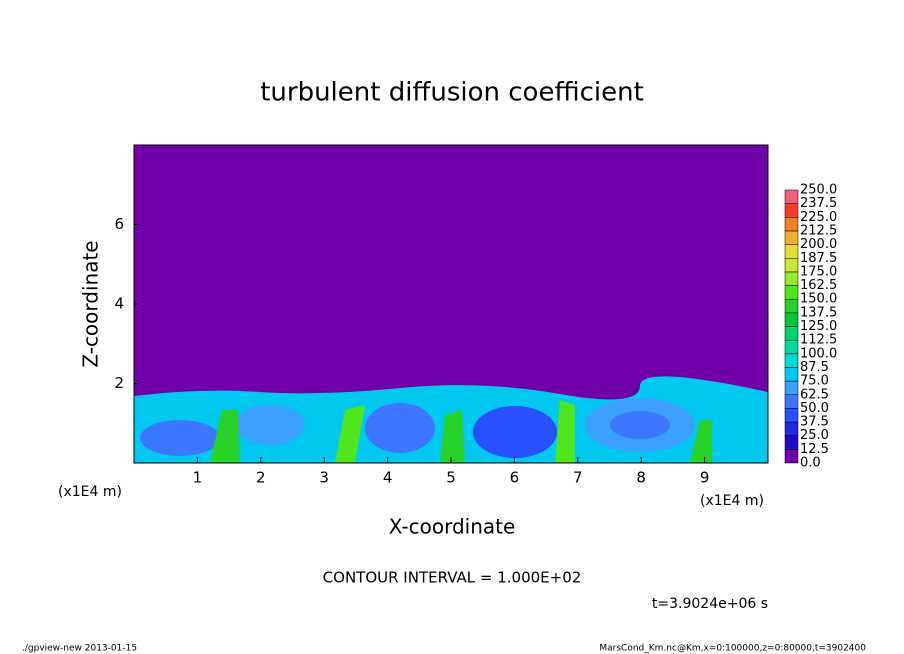  I want to click on y-axis-label: Z-coordinate, so click(91, 303).